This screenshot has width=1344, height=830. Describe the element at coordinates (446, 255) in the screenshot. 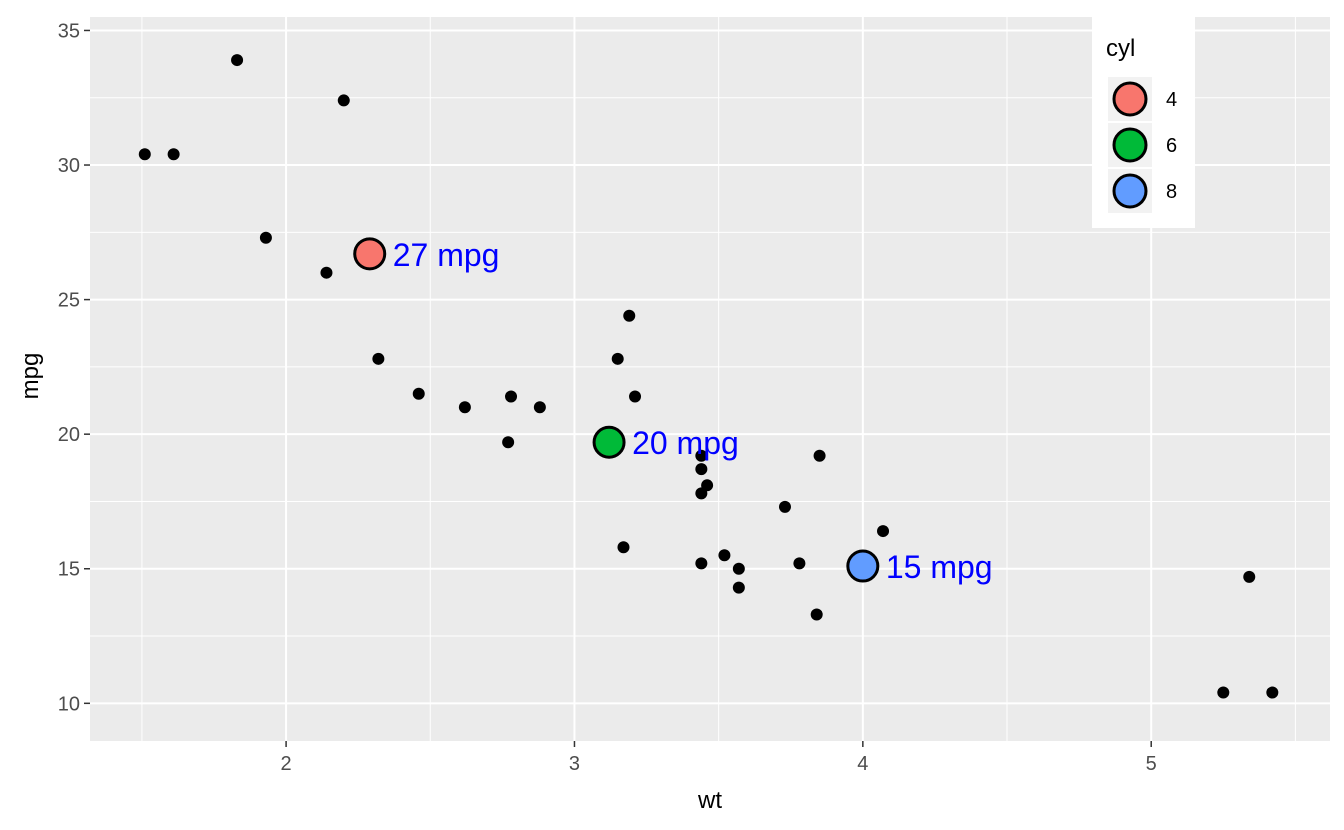

I see `annotation-label-cyl-4: 27 mpg` at that location.